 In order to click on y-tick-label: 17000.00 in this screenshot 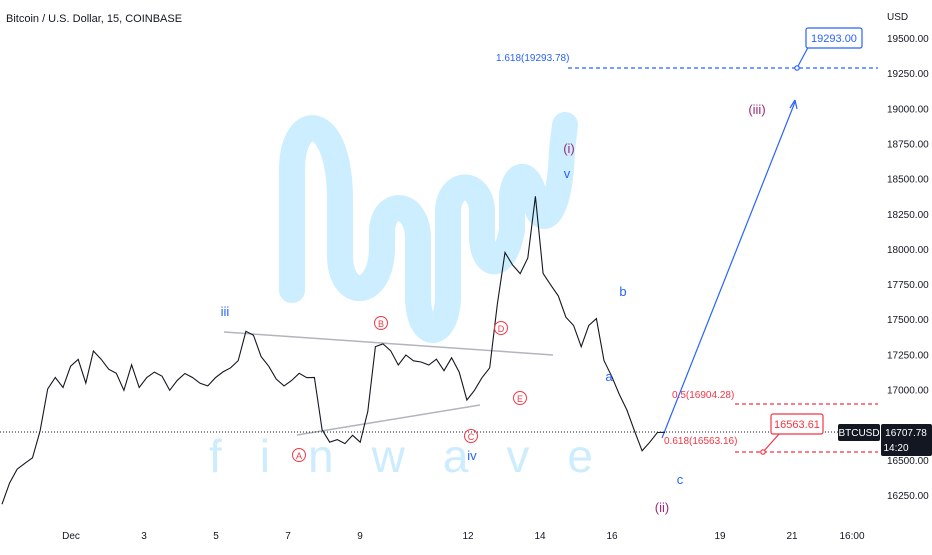, I will do `click(908, 391)`.